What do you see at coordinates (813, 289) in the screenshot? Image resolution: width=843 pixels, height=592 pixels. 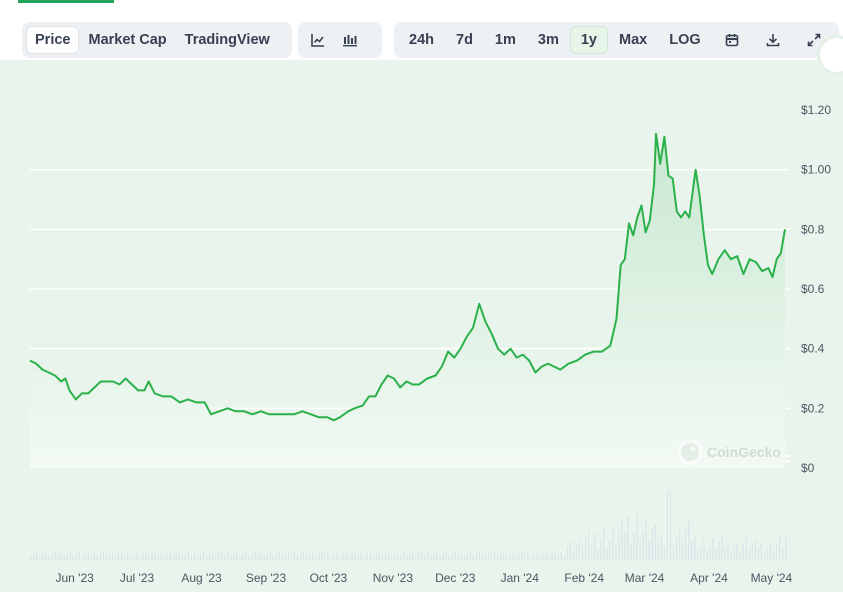 I see `y-tick-label: $0.6` at bounding box center [813, 289].